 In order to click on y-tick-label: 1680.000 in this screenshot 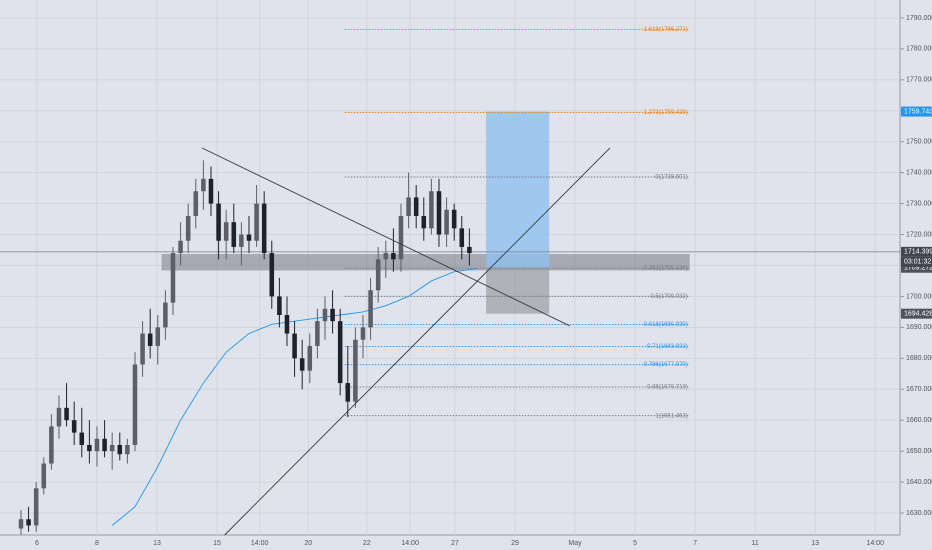, I will do `click(919, 358)`.